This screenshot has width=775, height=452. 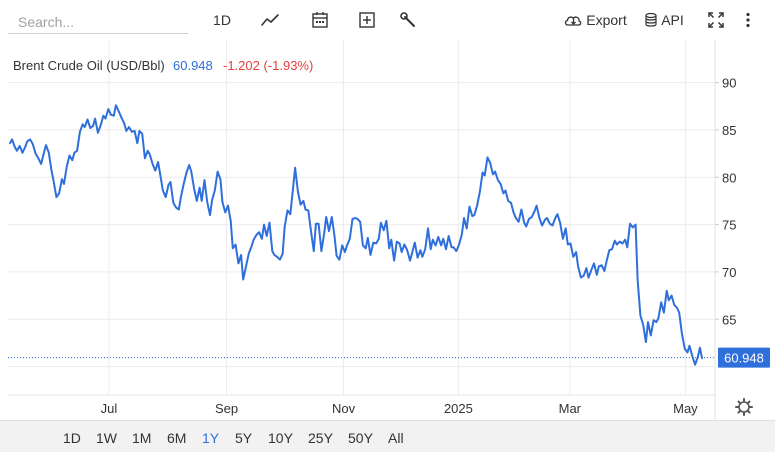 I want to click on last-price-badge-text: 60.948, so click(x=744, y=358).